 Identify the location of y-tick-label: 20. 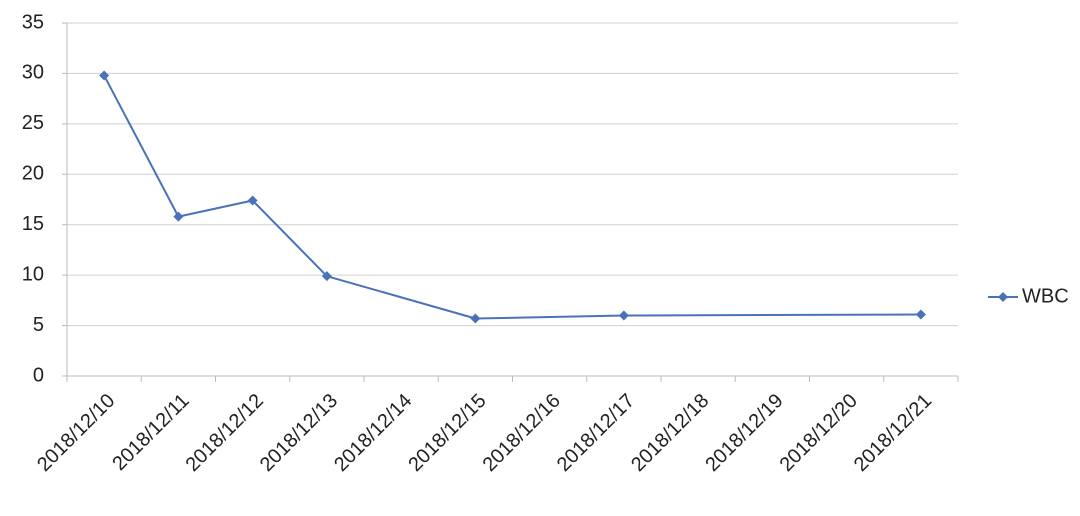
(33, 174).